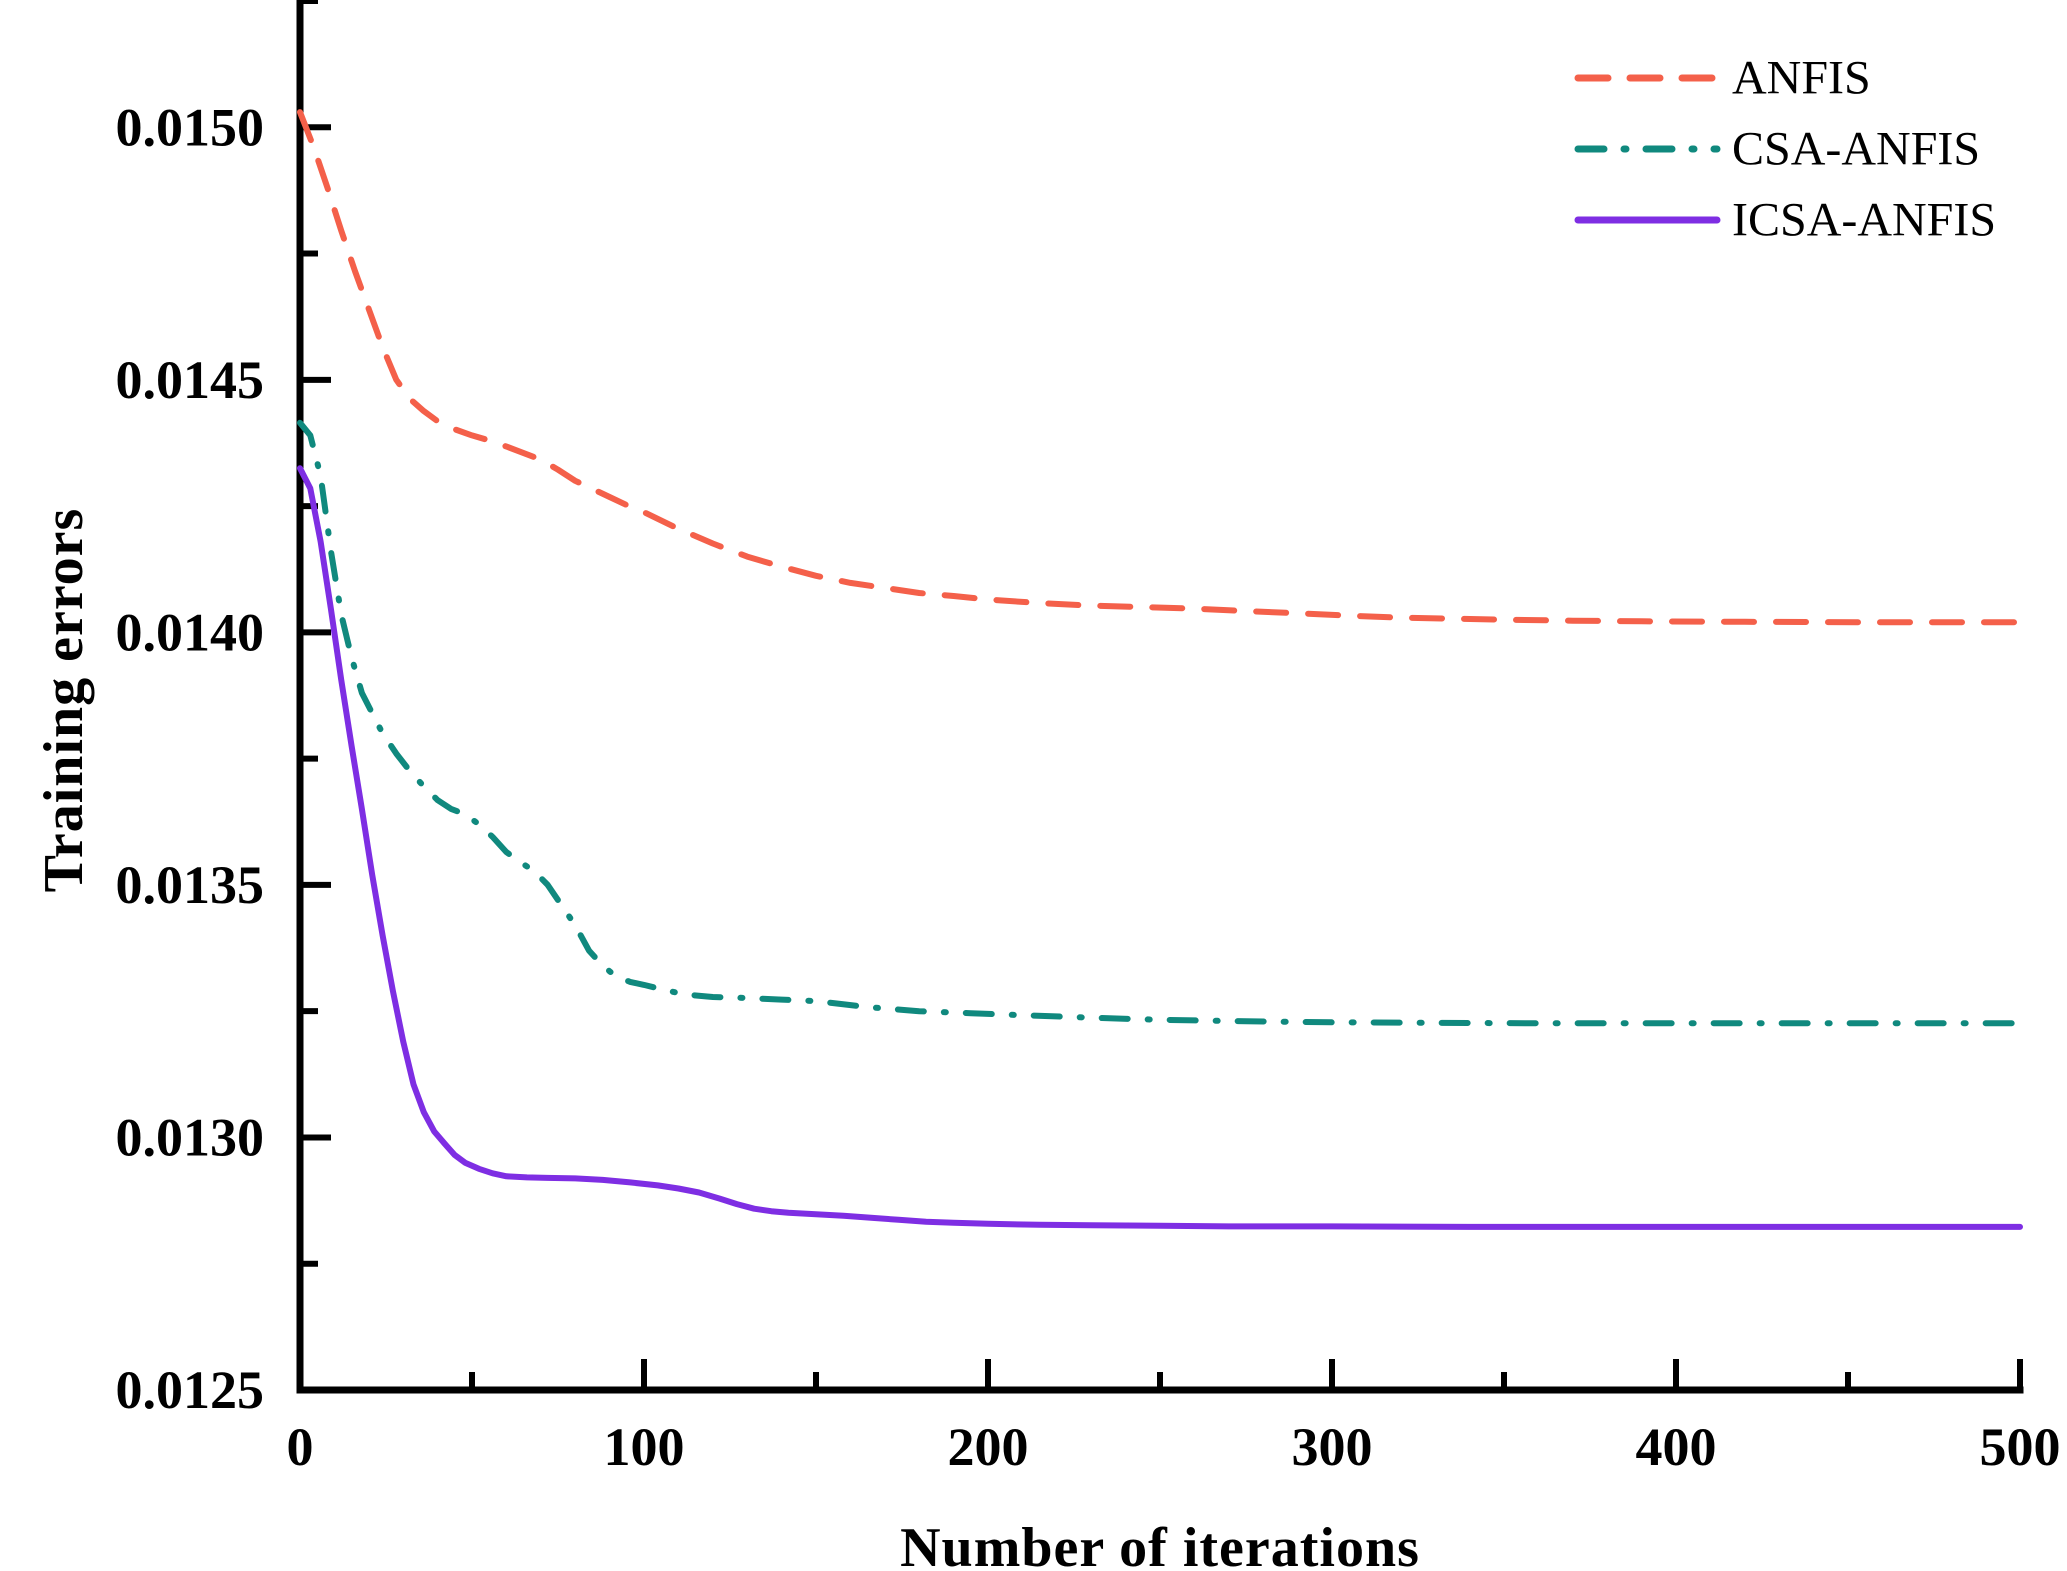  What do you see at coordinates (1801, 78) in the screenshot?
I see `legend-label-anfis: ANFIS` at bounding box center [1801, 78].